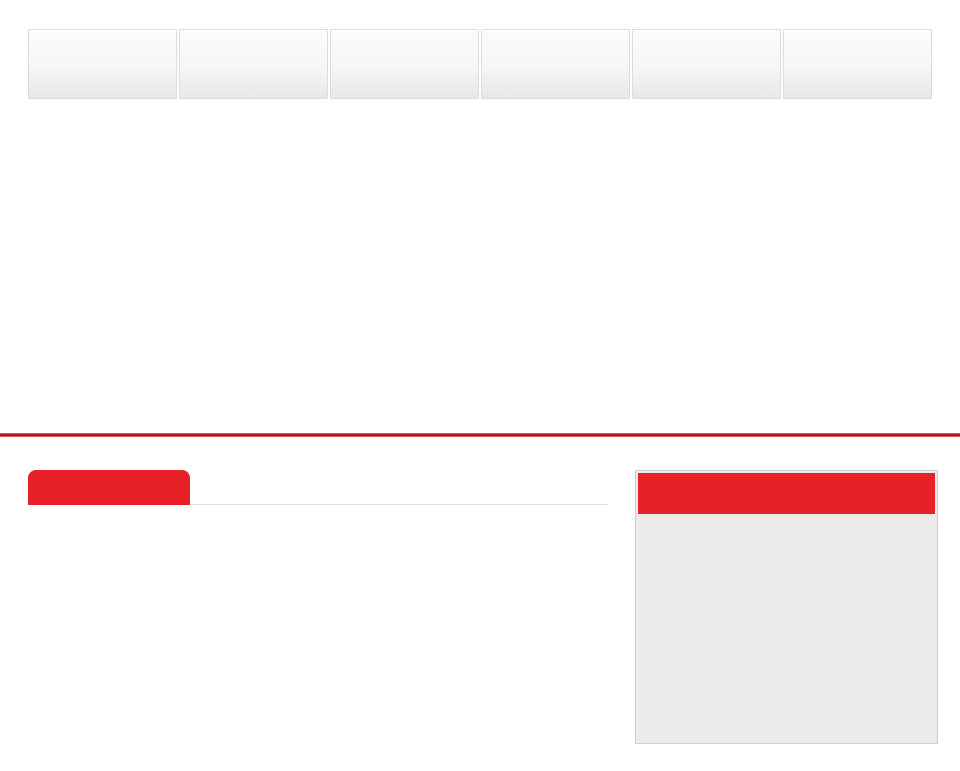  I want to click on sidebar-header, so click(786, 493).